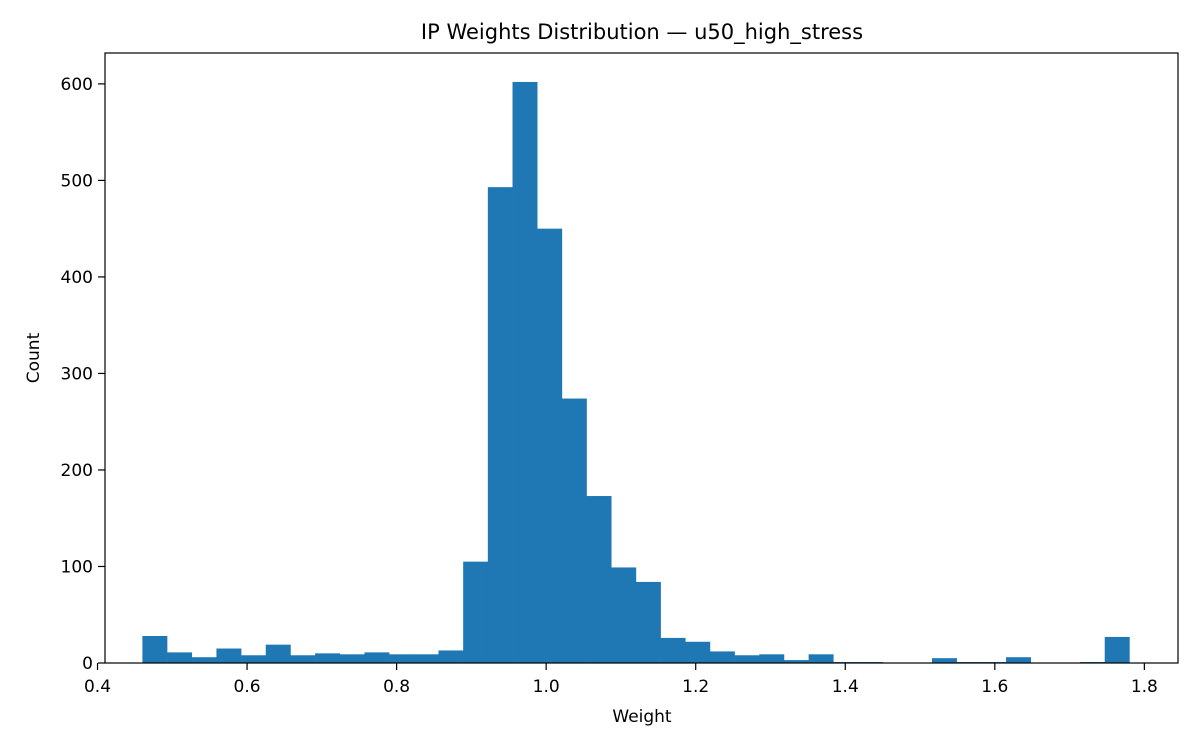 This screenshot has width=1200, height=750. I want to click on x-axis-ticks: 0.4 0.6 0.8 1.0 1.2 1.4 1.6 1.8, so click(621, 680).